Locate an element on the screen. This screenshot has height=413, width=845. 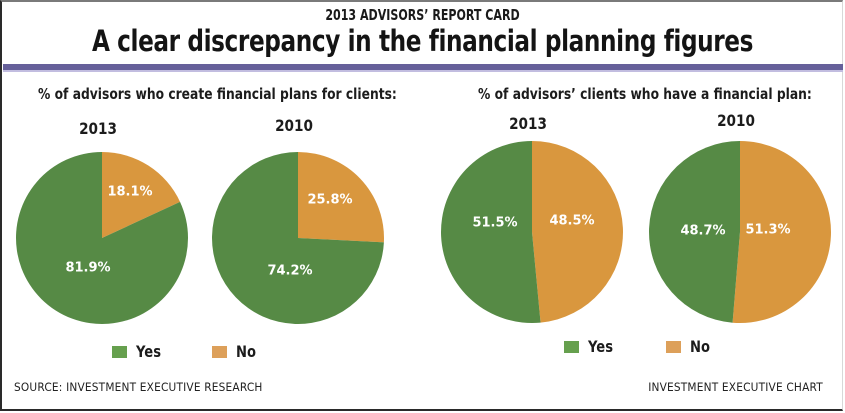
pie-chart-3: 51.5% 48.5% is located at coordinates (531, 232).